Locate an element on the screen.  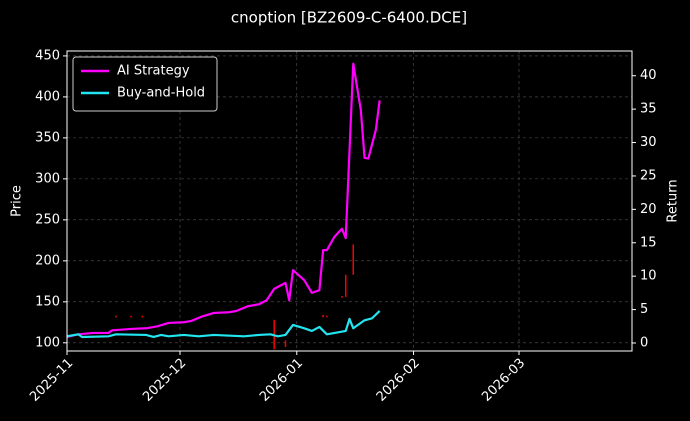
y2-tick-label: 5 is located at coordinates (644, 309).